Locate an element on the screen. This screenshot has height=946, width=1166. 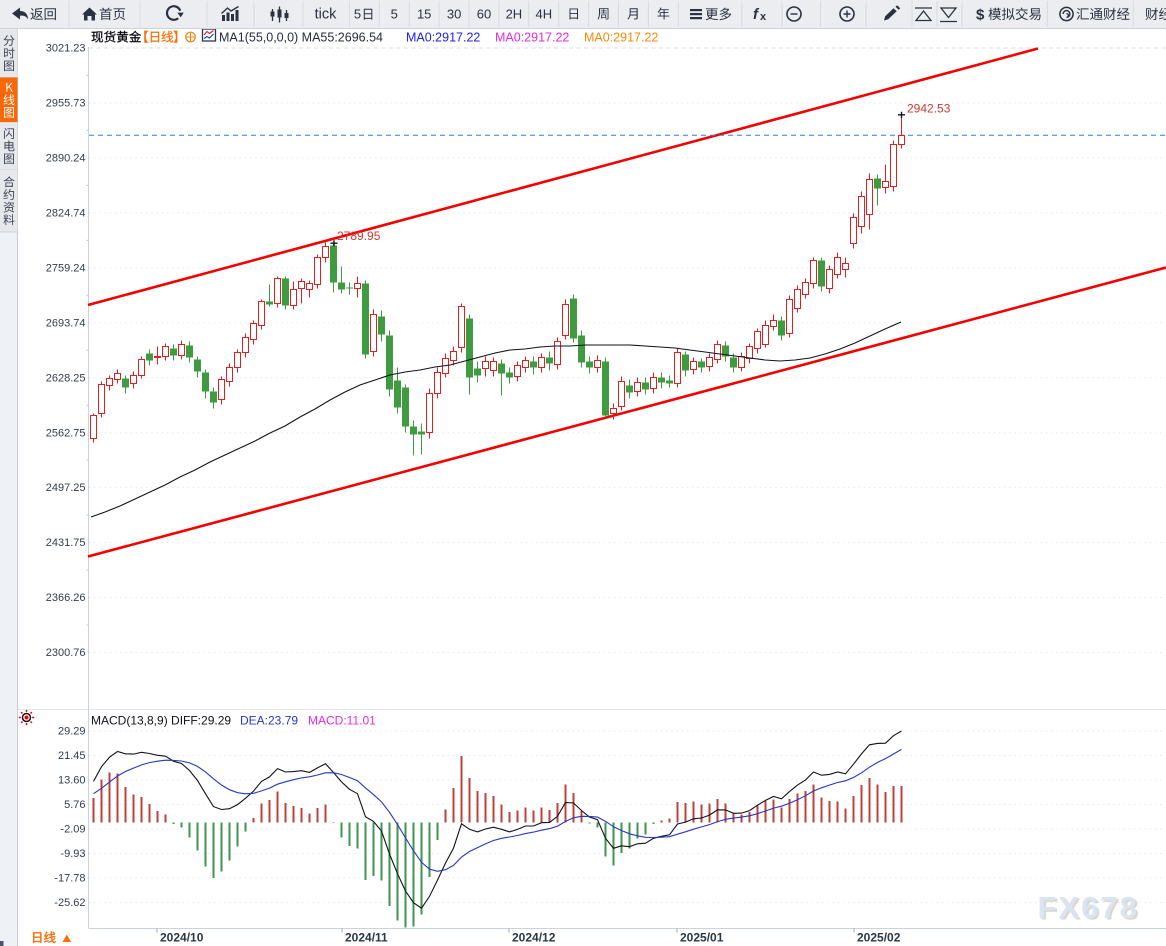
svg-text: 4H is located at coordinates (543, 14).